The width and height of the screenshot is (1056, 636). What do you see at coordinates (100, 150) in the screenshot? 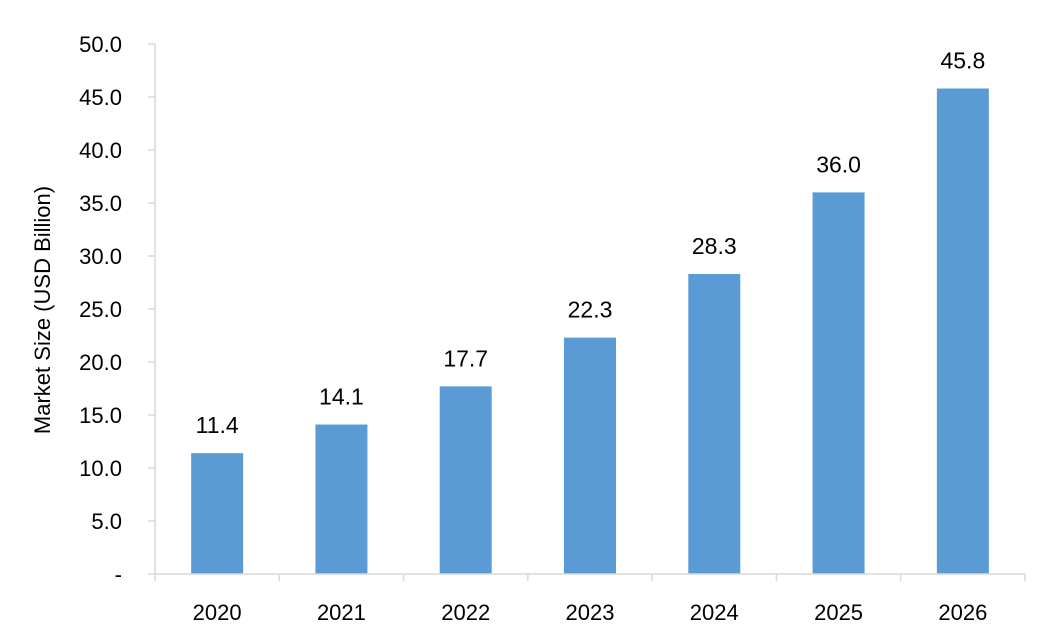
I see `y-tick-label: 40.0` at bounding box center [100, 150].